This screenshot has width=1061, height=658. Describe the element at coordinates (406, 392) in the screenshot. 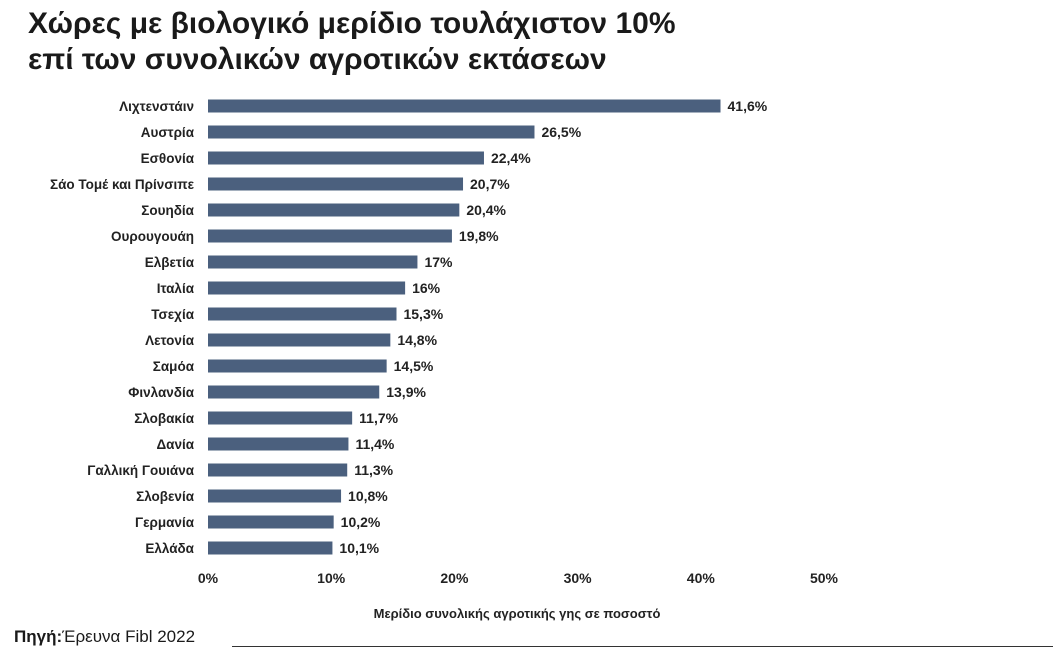

I see `value-label: 13,9%` at that location.